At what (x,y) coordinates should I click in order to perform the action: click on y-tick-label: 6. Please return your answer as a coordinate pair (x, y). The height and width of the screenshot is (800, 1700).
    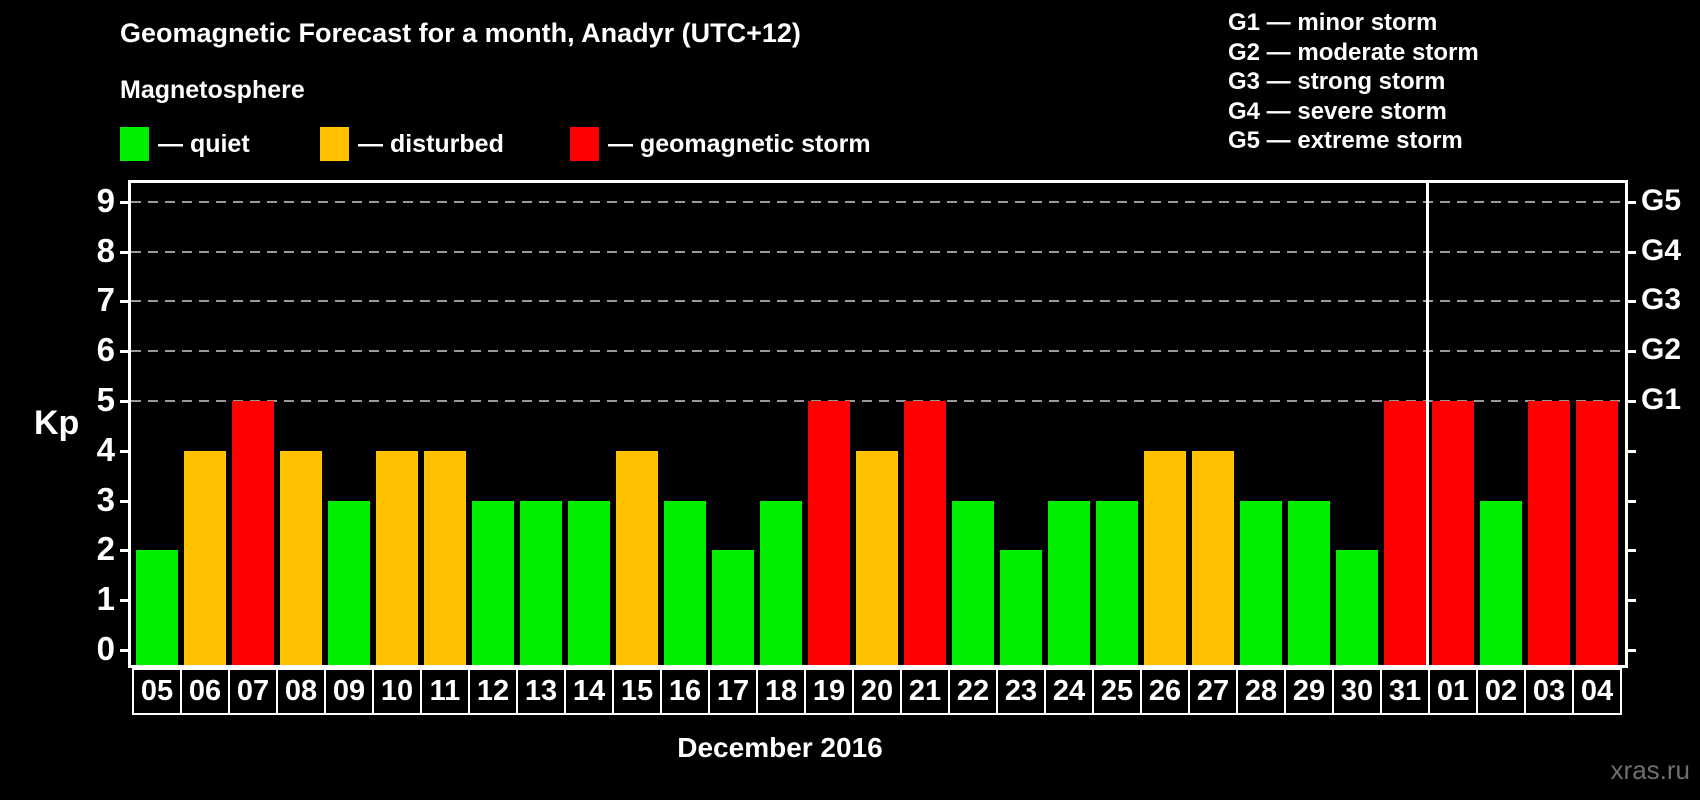
    Looking at the image, I should click on (105, 350).